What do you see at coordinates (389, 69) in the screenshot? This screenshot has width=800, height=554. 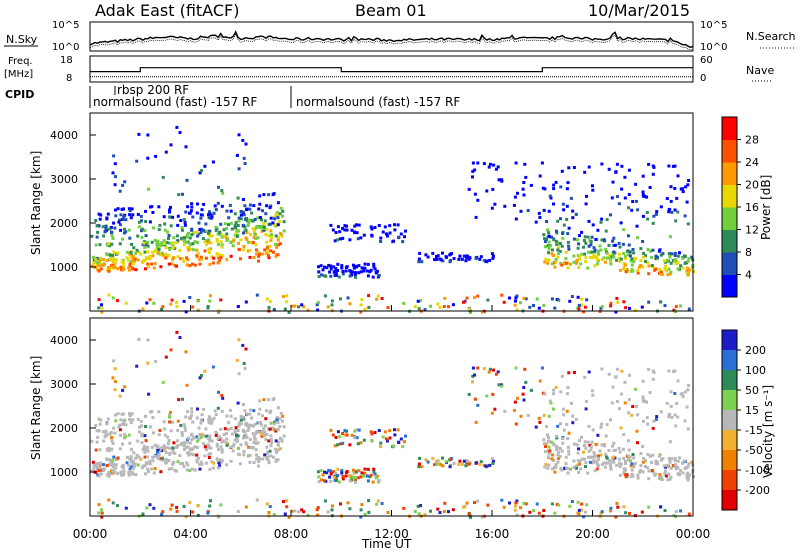 I see `frequency-panel: Freq. [MHz] 18 8 60 0 Nave` at bounding box center [389, 69].